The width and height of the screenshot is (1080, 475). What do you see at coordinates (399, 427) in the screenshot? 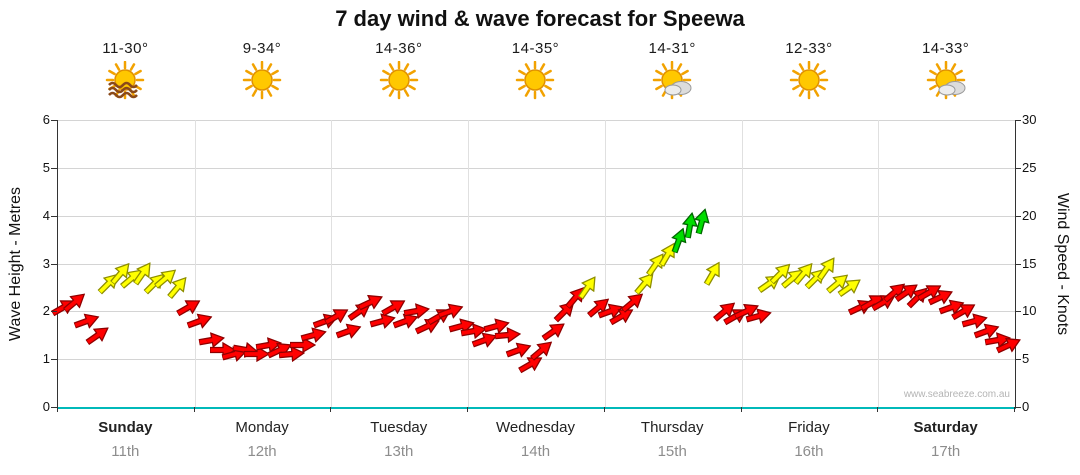
I see `x-label-day: Tuesday` at bounding box center [399, 427].